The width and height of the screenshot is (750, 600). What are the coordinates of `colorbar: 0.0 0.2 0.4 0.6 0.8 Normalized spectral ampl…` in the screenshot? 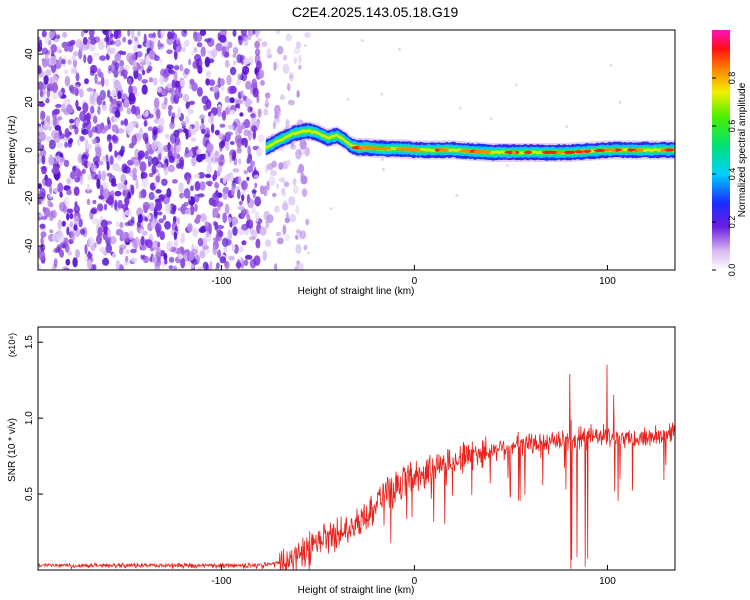 It's located at (730, 153).